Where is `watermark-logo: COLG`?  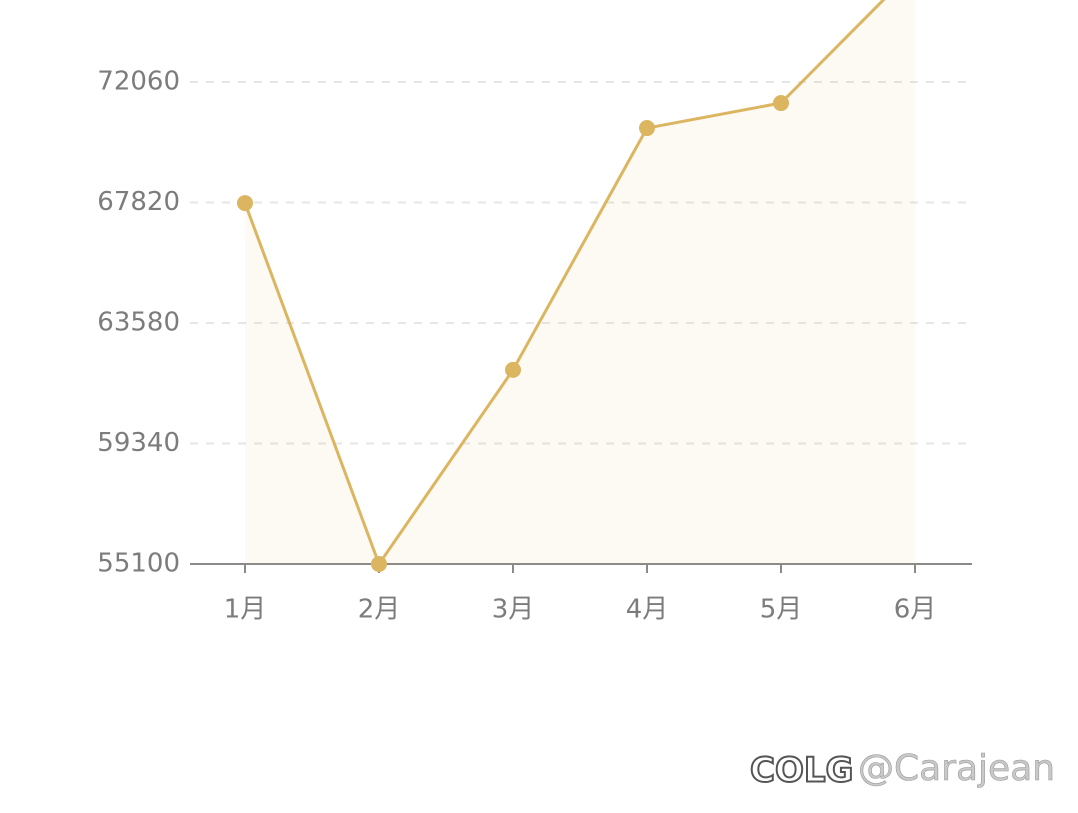
watermark-logo: COLG is located at coordinates (801, 771).